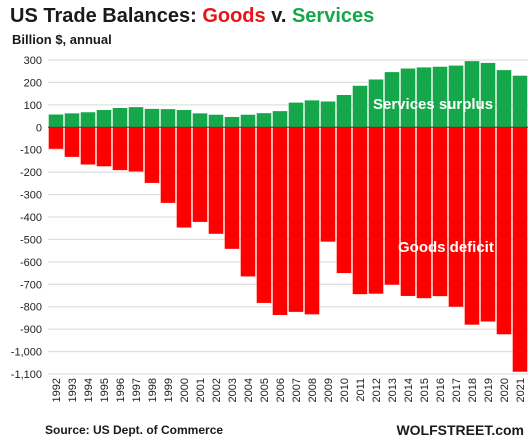 This screenshot has height=444, width=530. What do you see at coordinates (377, 390) in the screenshot?
I see `x-tick-label: 2012` at bounding box center [377, 390].